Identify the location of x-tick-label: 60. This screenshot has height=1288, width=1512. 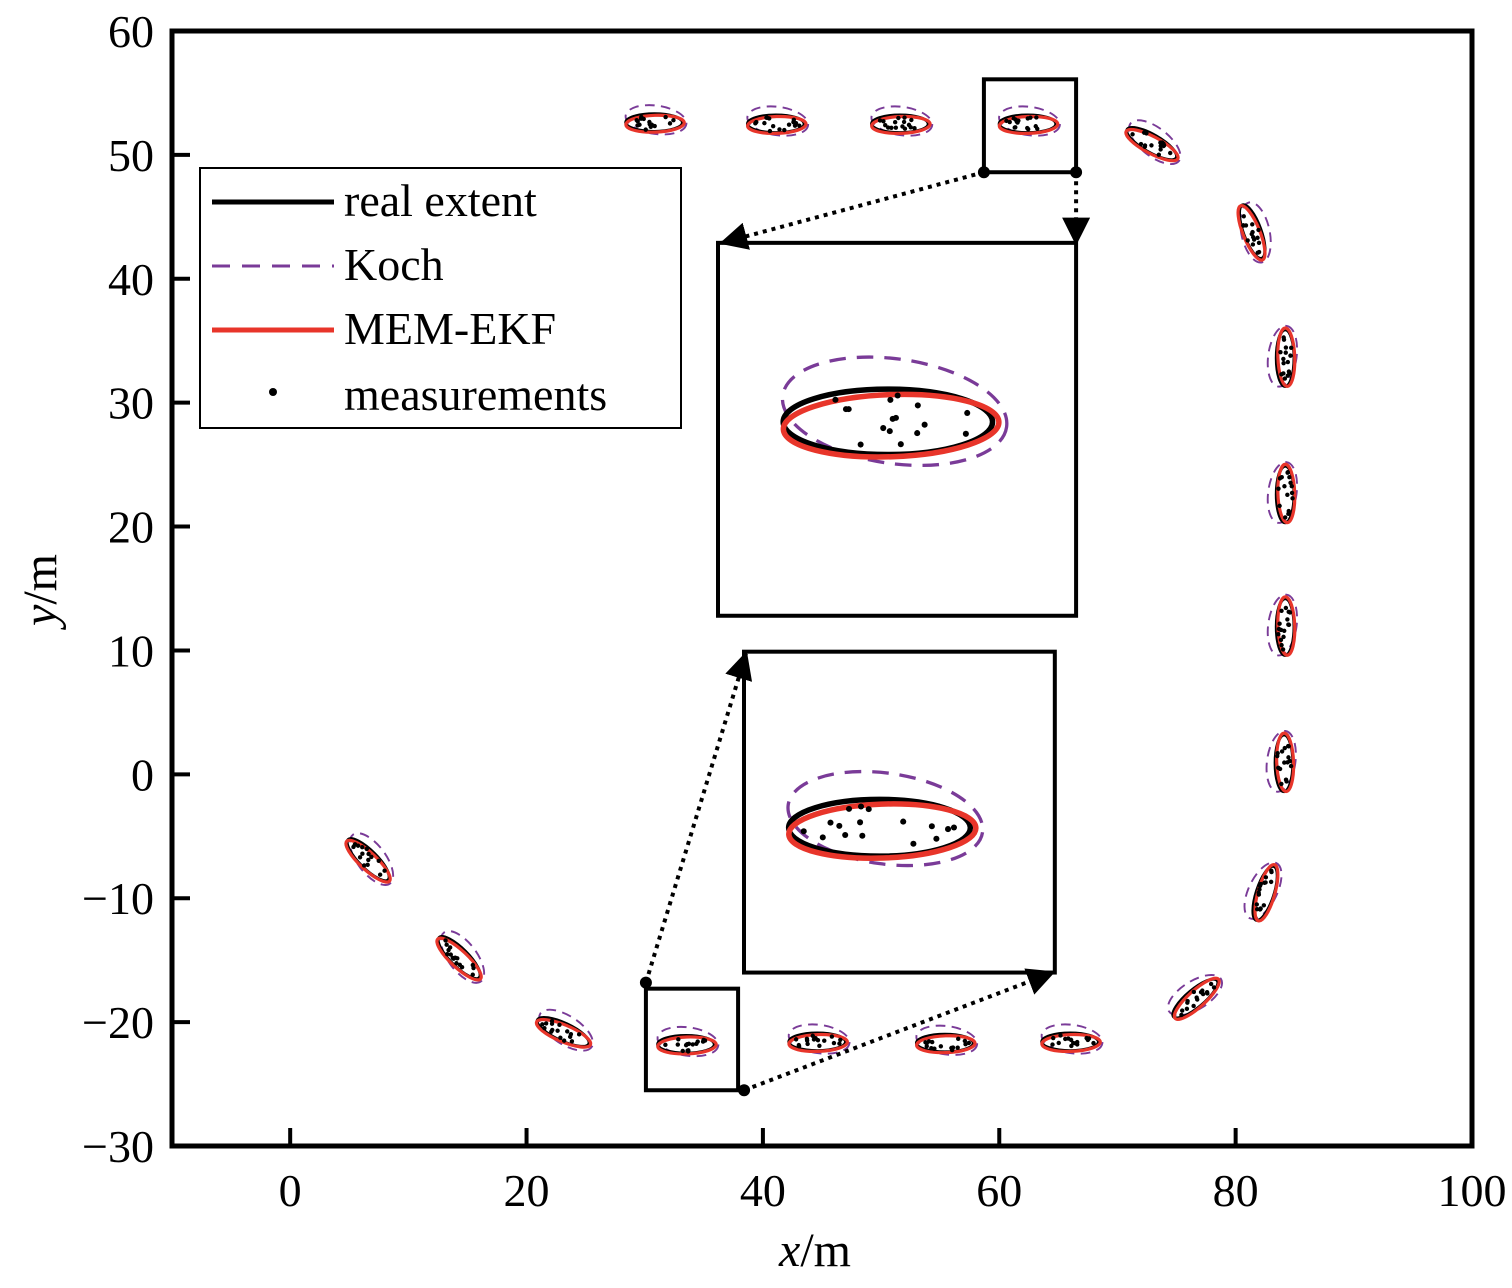
(999, 1190).